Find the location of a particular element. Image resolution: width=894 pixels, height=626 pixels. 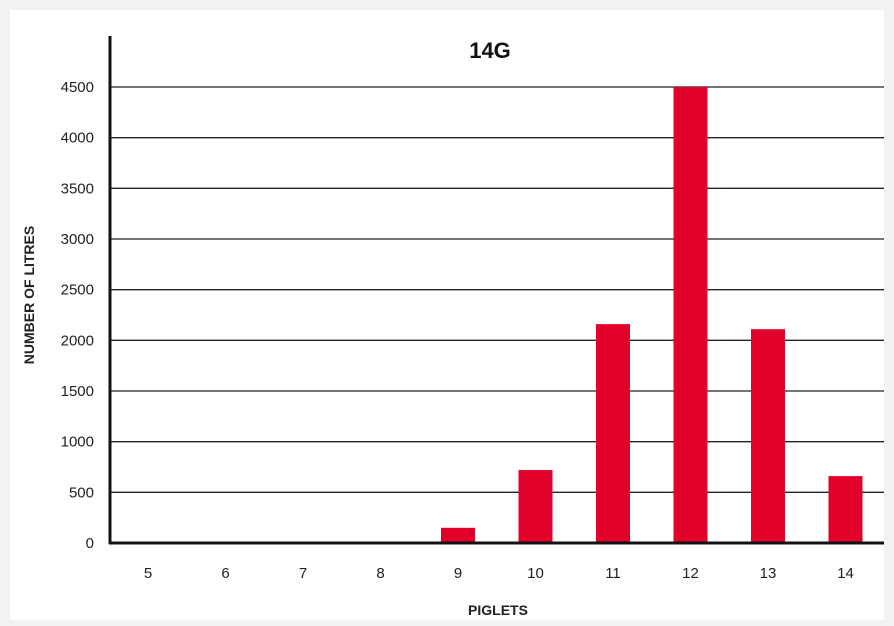

x-axis-ticks: 5 6 7 8 9 10 11 12 13 14 is located at coordinates (499, 573).